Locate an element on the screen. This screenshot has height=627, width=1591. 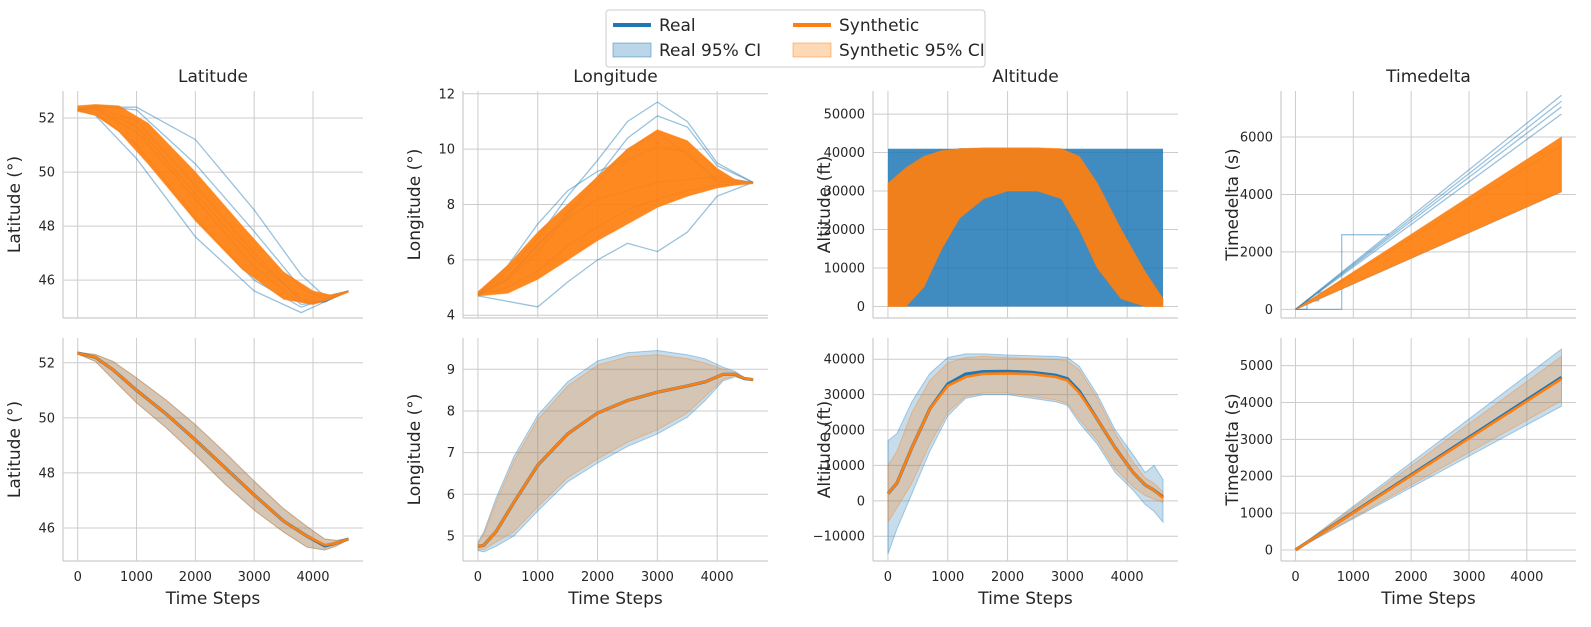
panel-lon-traj: 4 6 8 10 12 Longitude Longitude (°) is located at coordinates (586, 195).